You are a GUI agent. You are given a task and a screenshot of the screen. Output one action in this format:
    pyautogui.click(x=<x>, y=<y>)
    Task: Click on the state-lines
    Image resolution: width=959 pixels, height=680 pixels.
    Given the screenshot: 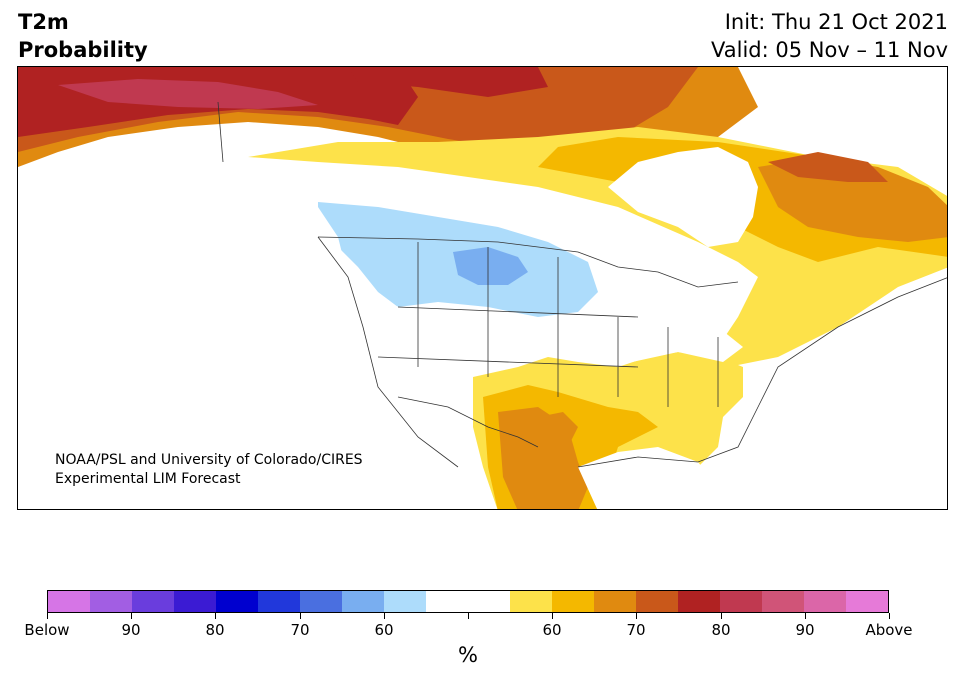 What is the action you would take?
    pyautogui.click(x=548, y=324)
    